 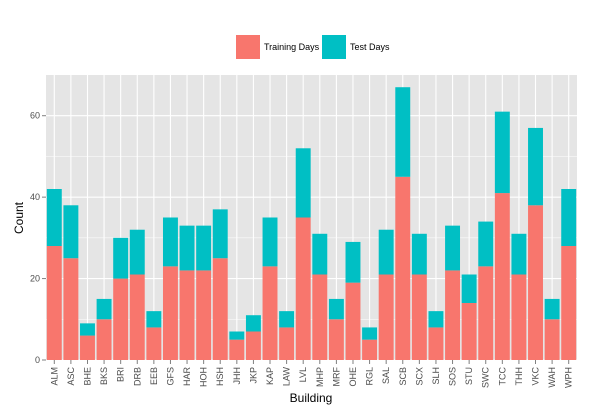 I want to click on x-tick-label: SWC, so click(x=486, y=377).